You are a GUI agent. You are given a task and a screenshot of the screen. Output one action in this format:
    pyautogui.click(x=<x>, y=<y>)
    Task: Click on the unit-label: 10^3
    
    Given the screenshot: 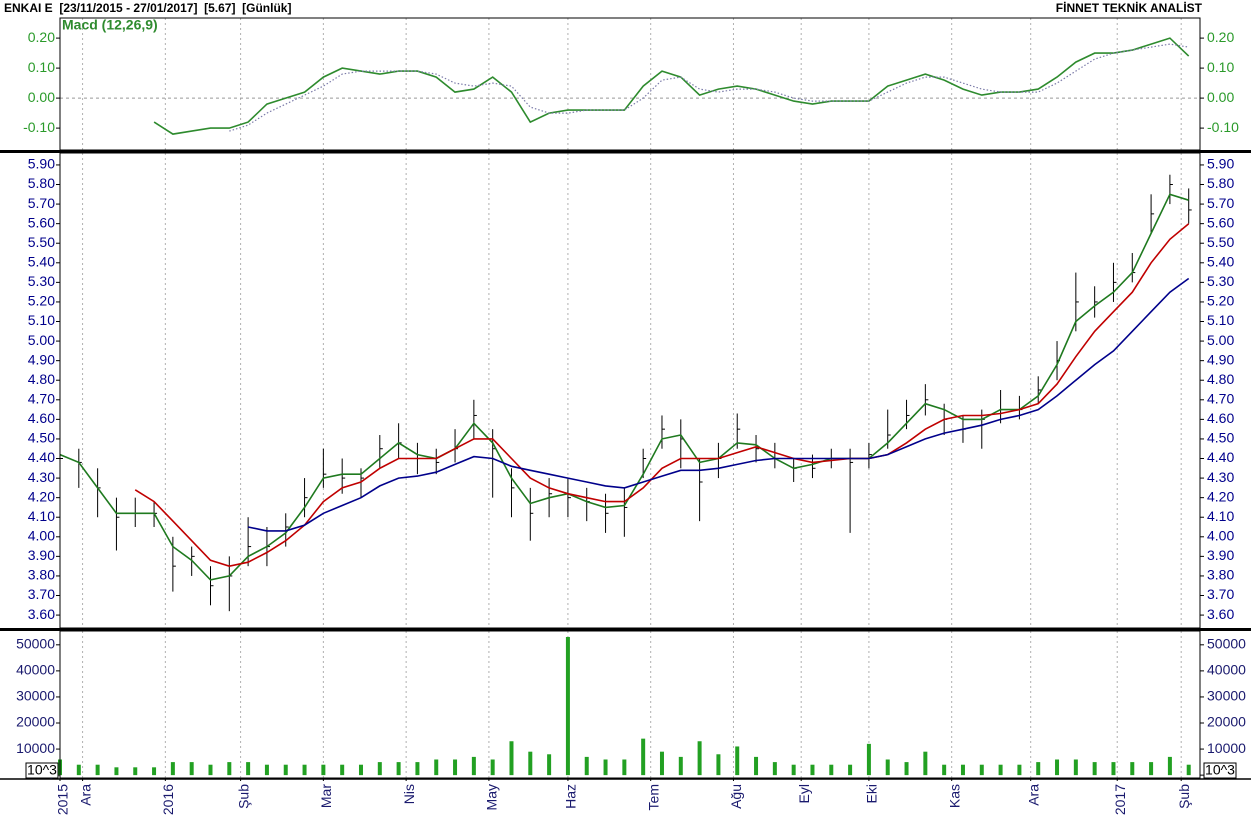 What is the action you would take?
    pyautogui.click(x=1220, y=770)
    